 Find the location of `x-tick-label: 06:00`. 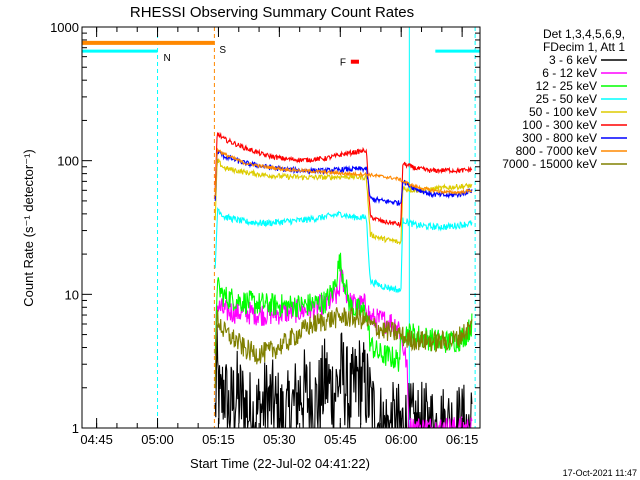

x-tick-label: 06:00 is located at coordinates (401, 439).